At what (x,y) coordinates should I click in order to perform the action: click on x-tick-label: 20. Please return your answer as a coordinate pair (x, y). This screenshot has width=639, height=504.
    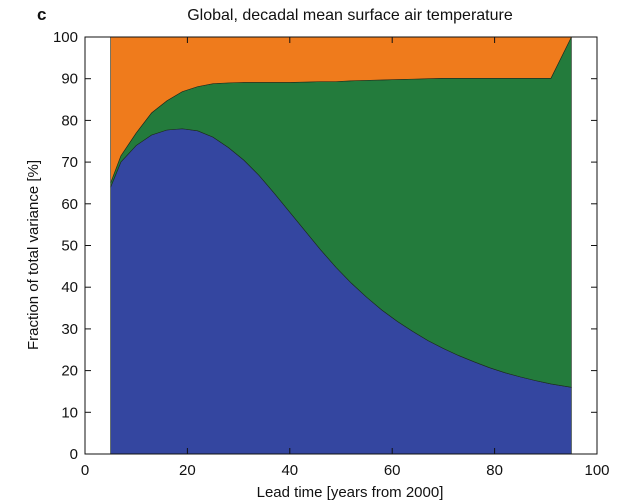
    Looking at the image, I should click on (187, 470).